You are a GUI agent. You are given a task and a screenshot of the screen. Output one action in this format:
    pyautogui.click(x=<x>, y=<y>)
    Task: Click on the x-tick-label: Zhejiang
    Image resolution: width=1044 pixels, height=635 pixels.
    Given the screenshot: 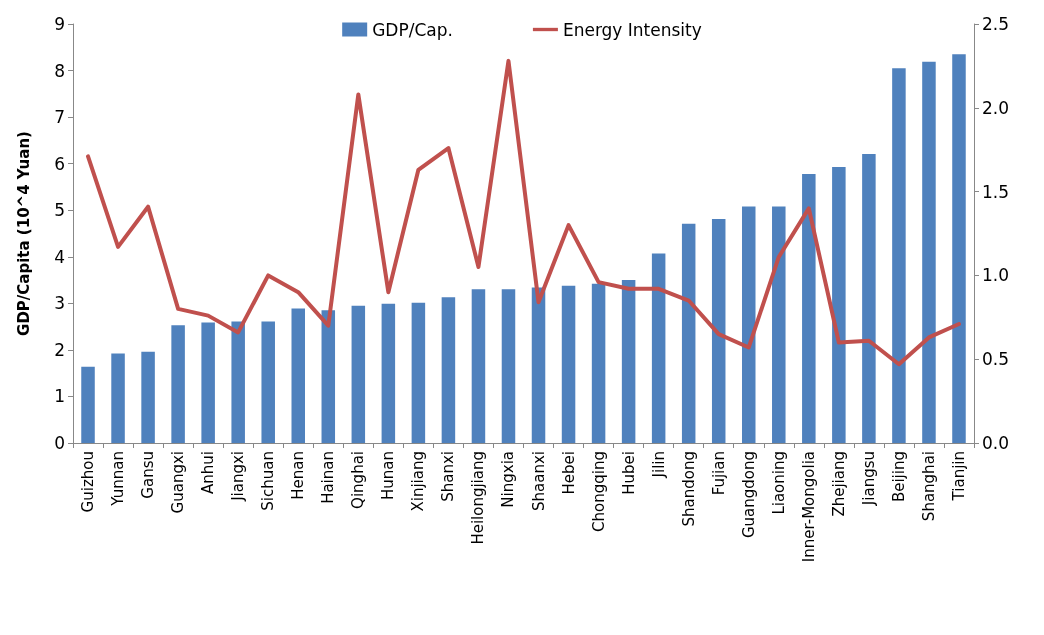 What is the action you would take?
    pyautogui.click(x=838, y=484)
    